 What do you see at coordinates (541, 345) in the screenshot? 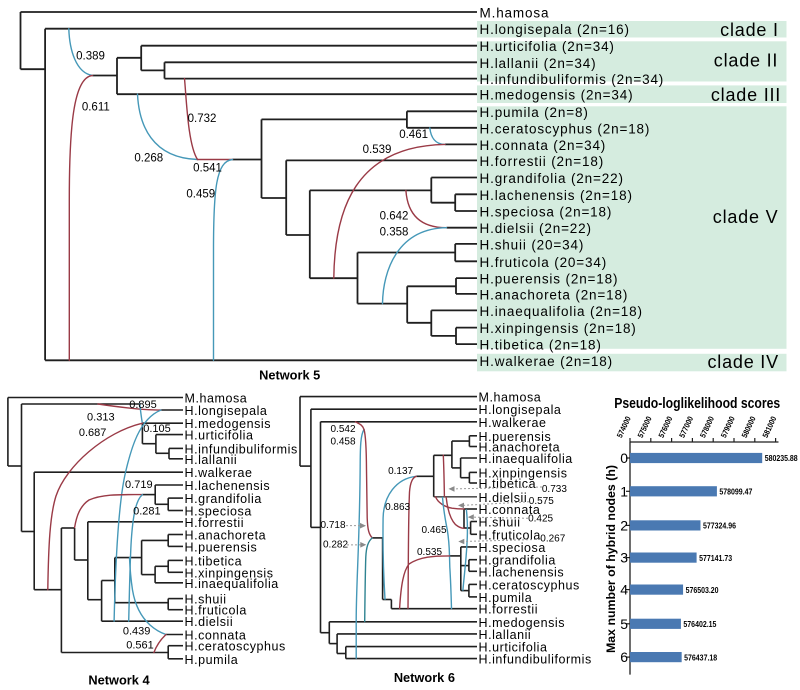
I see `svg-text: H.tibetica (2n=18)` at bounding box center [541, 345].